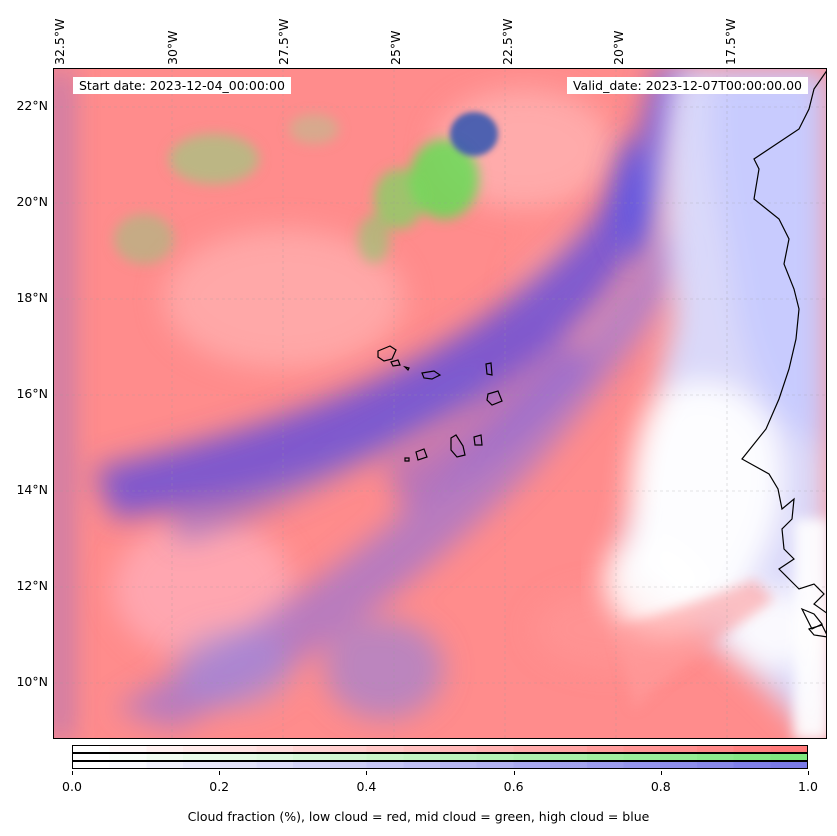 This screenshot has width=837, height=836. I want to click on latitude-label: 16°N, so click(32, 393).